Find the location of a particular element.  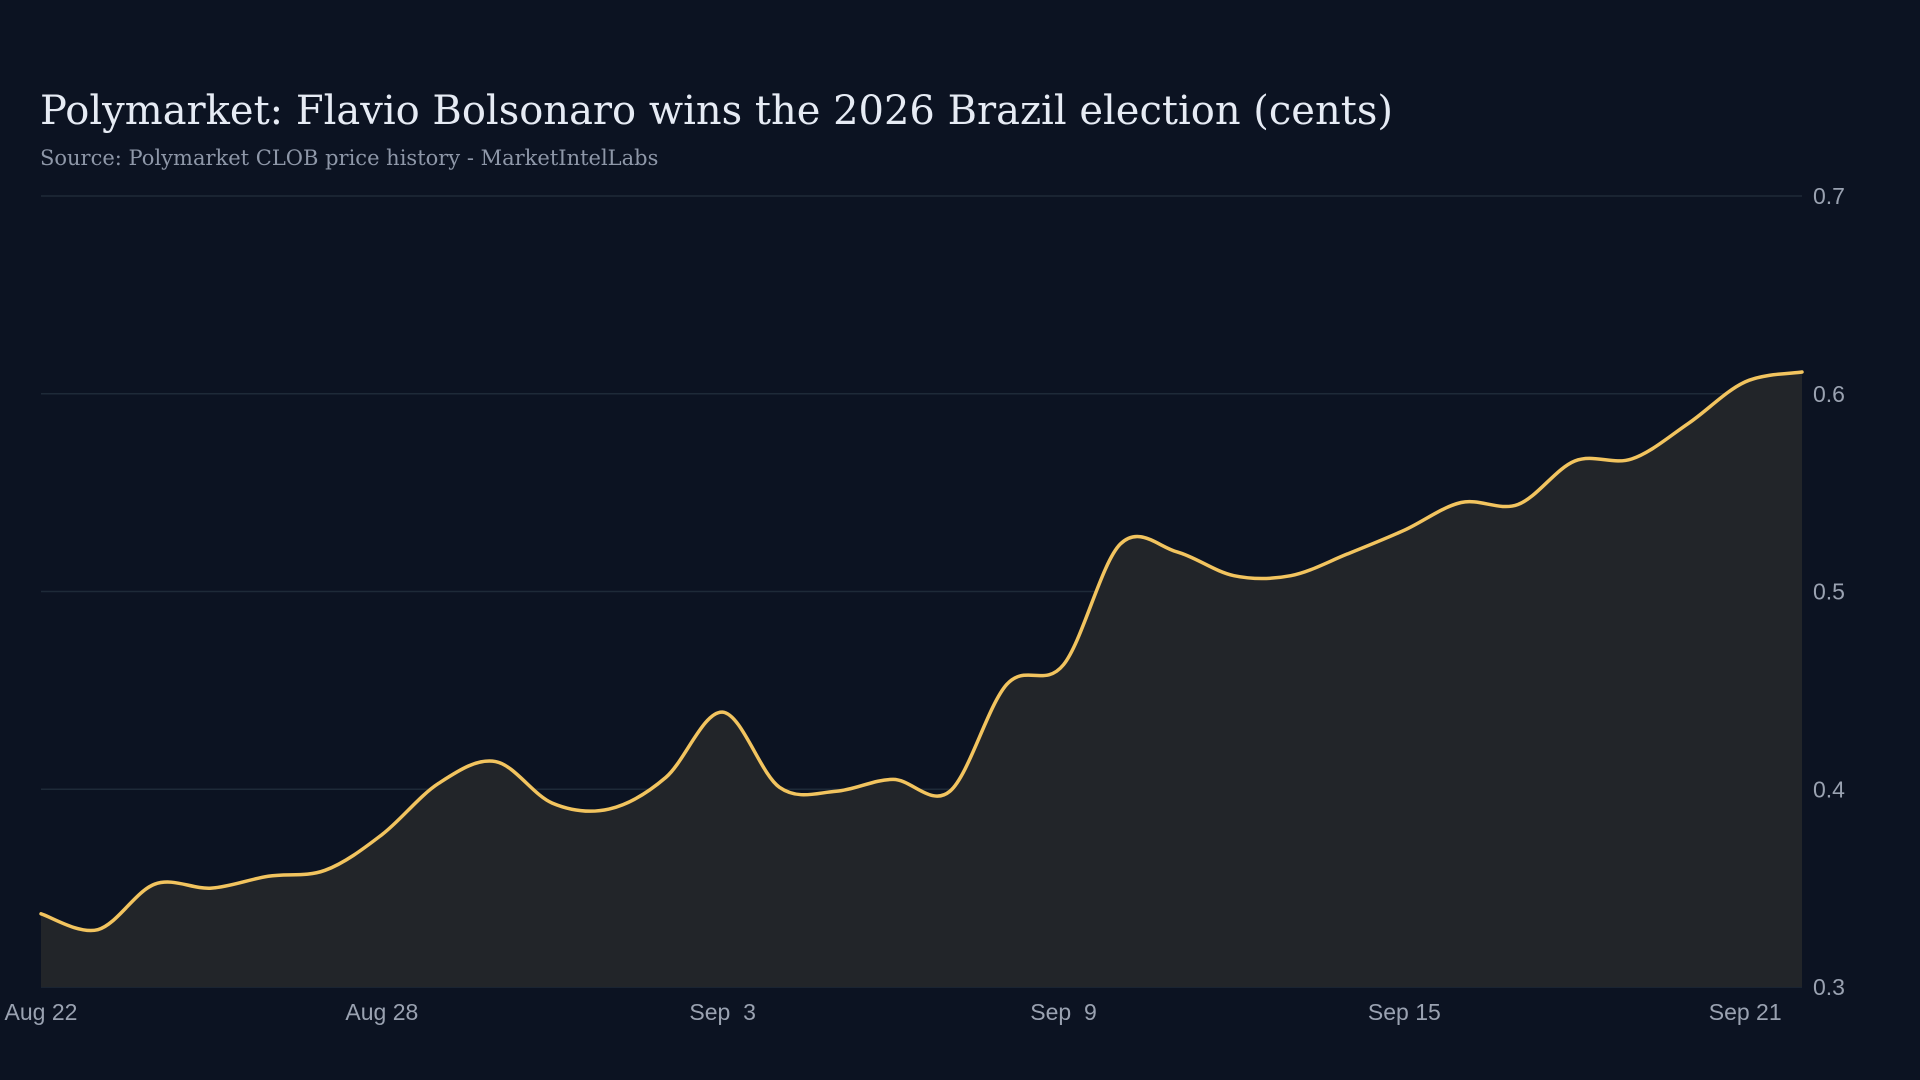

x-tick-label: Sep 21 is located at coordinates (1745, 1012).